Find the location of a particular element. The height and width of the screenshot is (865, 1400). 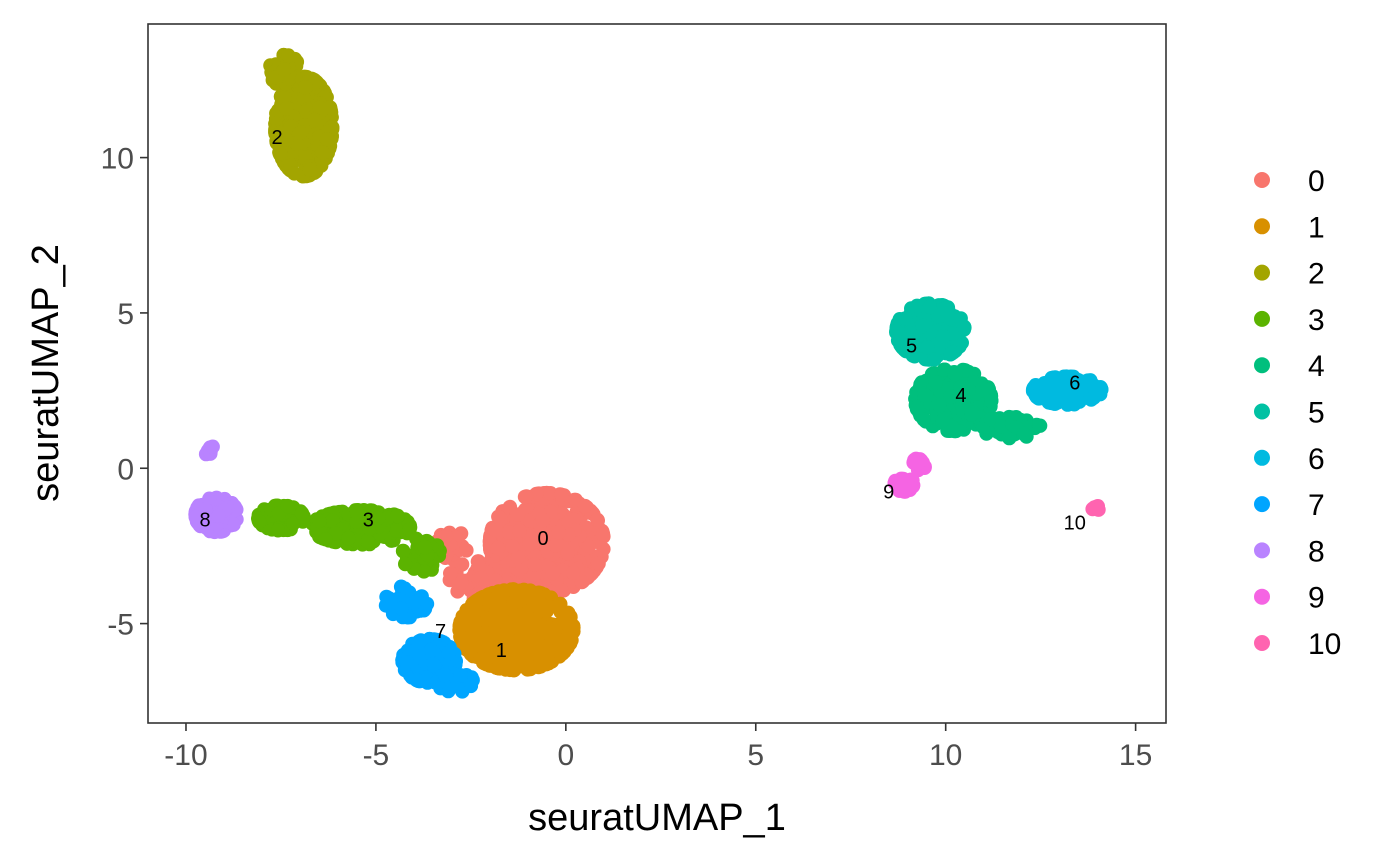

cluster-label-10: 10 is located at coordinates (1075, 523).